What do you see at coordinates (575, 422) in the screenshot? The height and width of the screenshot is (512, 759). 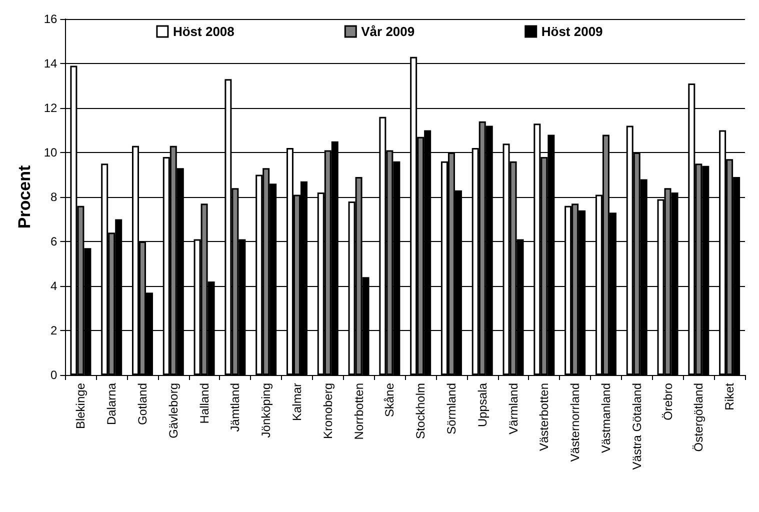 I see `x-tick-label: Västernorrland` at bounding box center [575, 422].